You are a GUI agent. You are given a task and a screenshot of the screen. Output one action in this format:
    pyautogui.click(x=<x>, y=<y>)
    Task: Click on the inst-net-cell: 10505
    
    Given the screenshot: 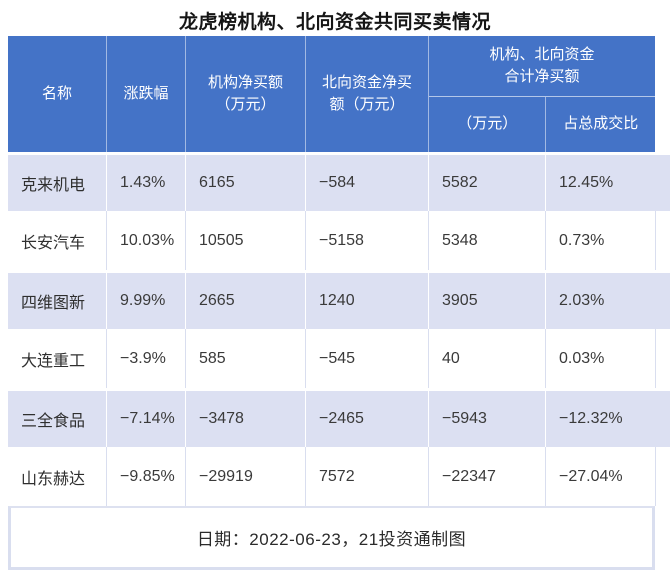 What is the action you would take?
    pyautogui.click(x=245, y=240)
    